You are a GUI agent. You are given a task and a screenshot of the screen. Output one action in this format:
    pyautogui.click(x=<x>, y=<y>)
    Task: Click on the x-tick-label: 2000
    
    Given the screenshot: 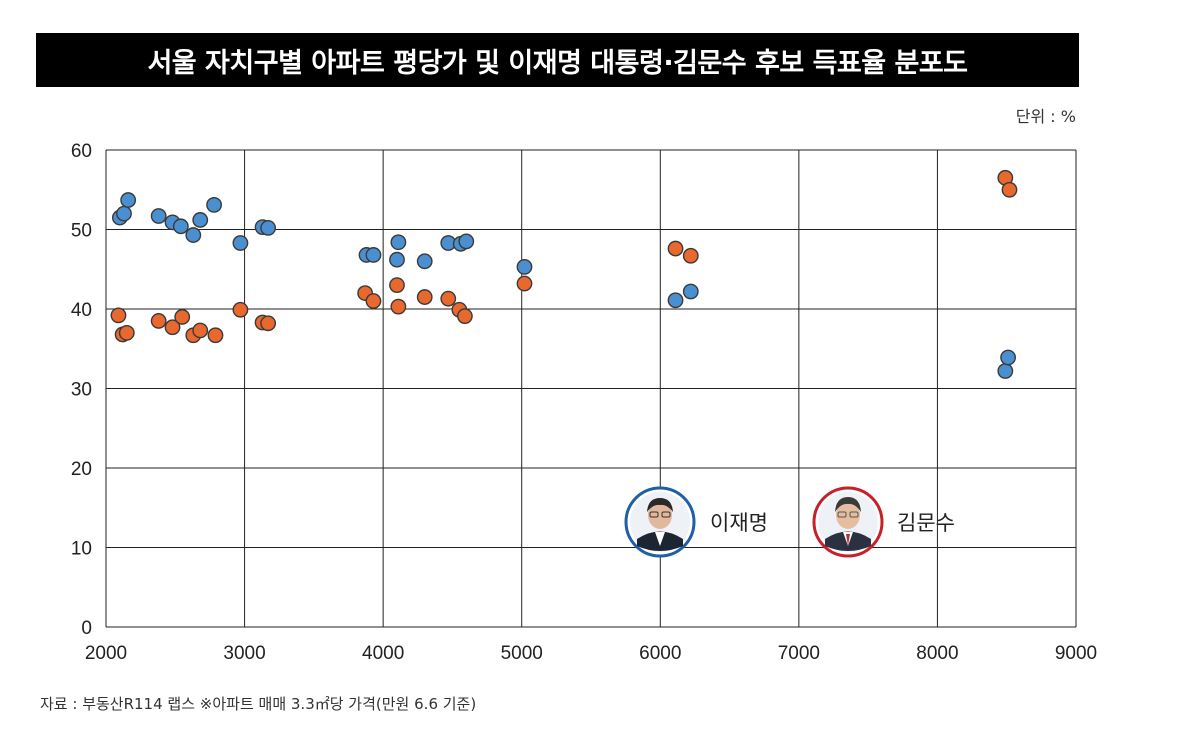 What is the action you would take?
    pyautogui.click(x=106, y=653)
    